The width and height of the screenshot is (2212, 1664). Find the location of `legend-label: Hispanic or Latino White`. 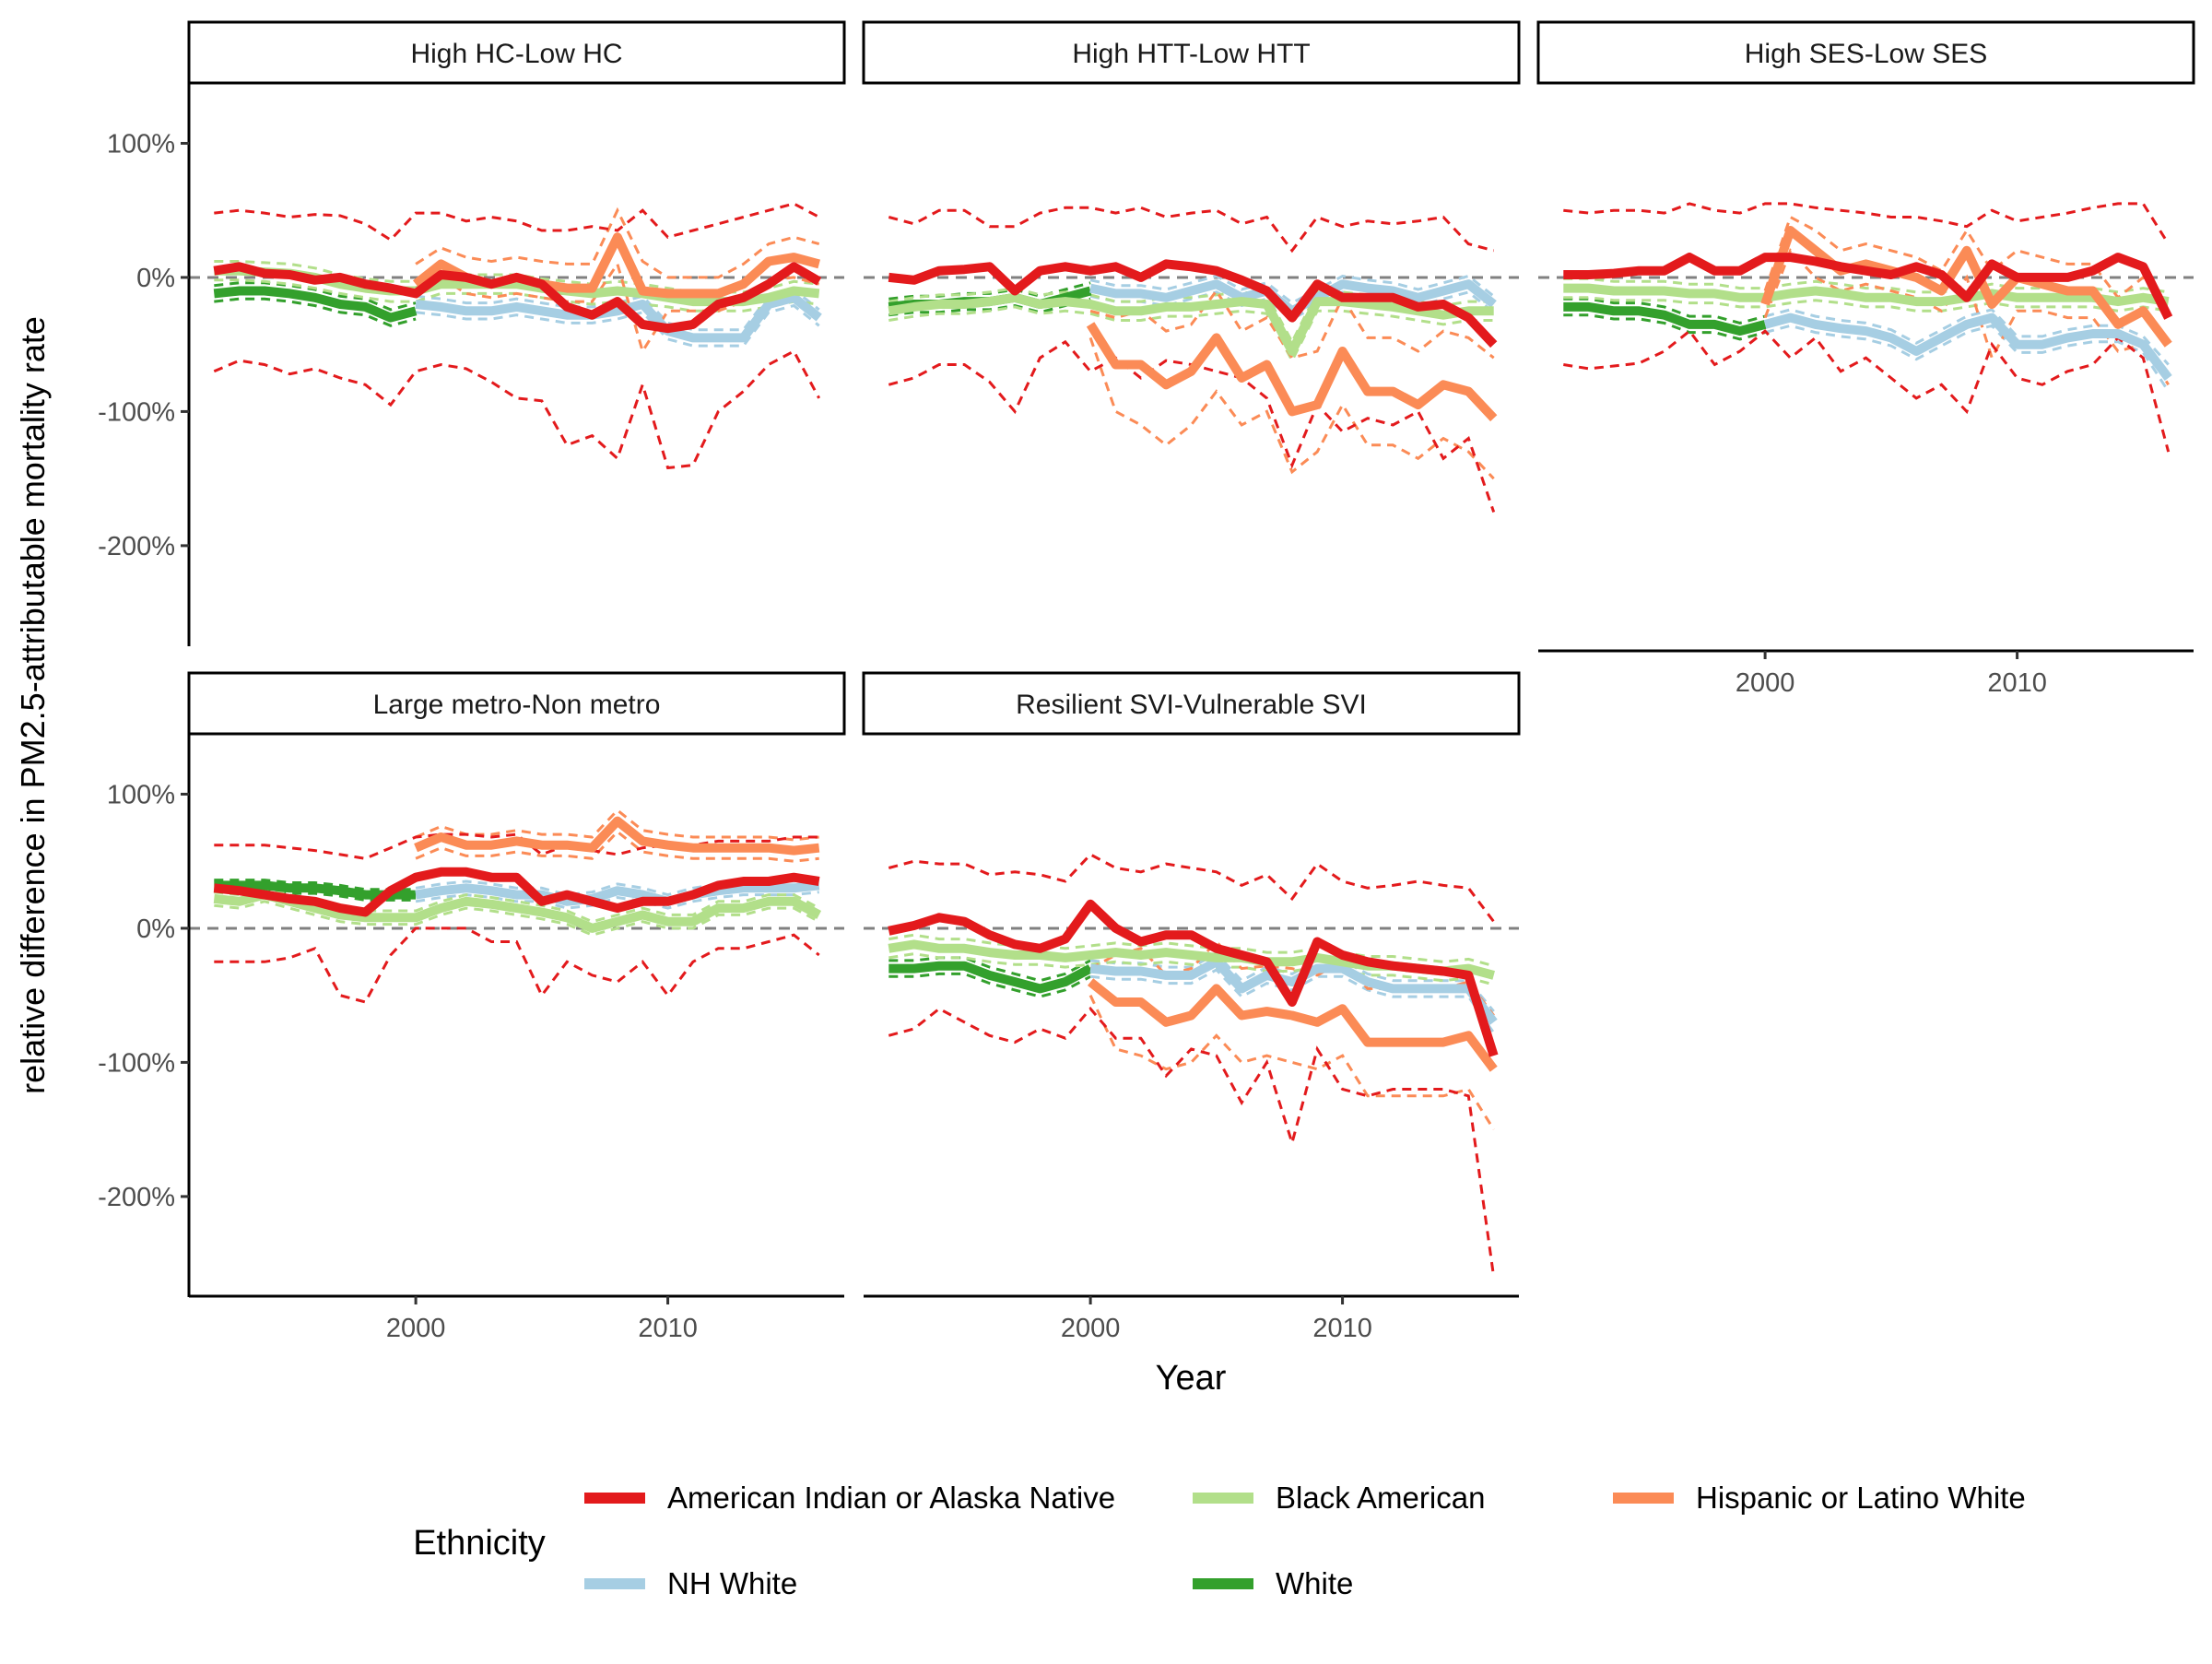

legend-label: Hispanic or Latino White is located at coordinates (1861, 1498).